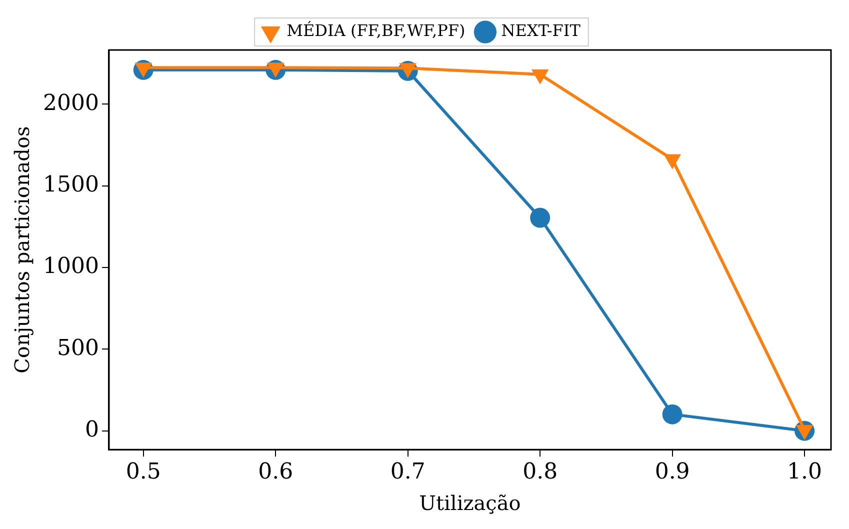 The image size is (849, 529). Describe the element at coordinates (70, 267) in the screenshot. I see `y-tick-label: 1000` at that location.